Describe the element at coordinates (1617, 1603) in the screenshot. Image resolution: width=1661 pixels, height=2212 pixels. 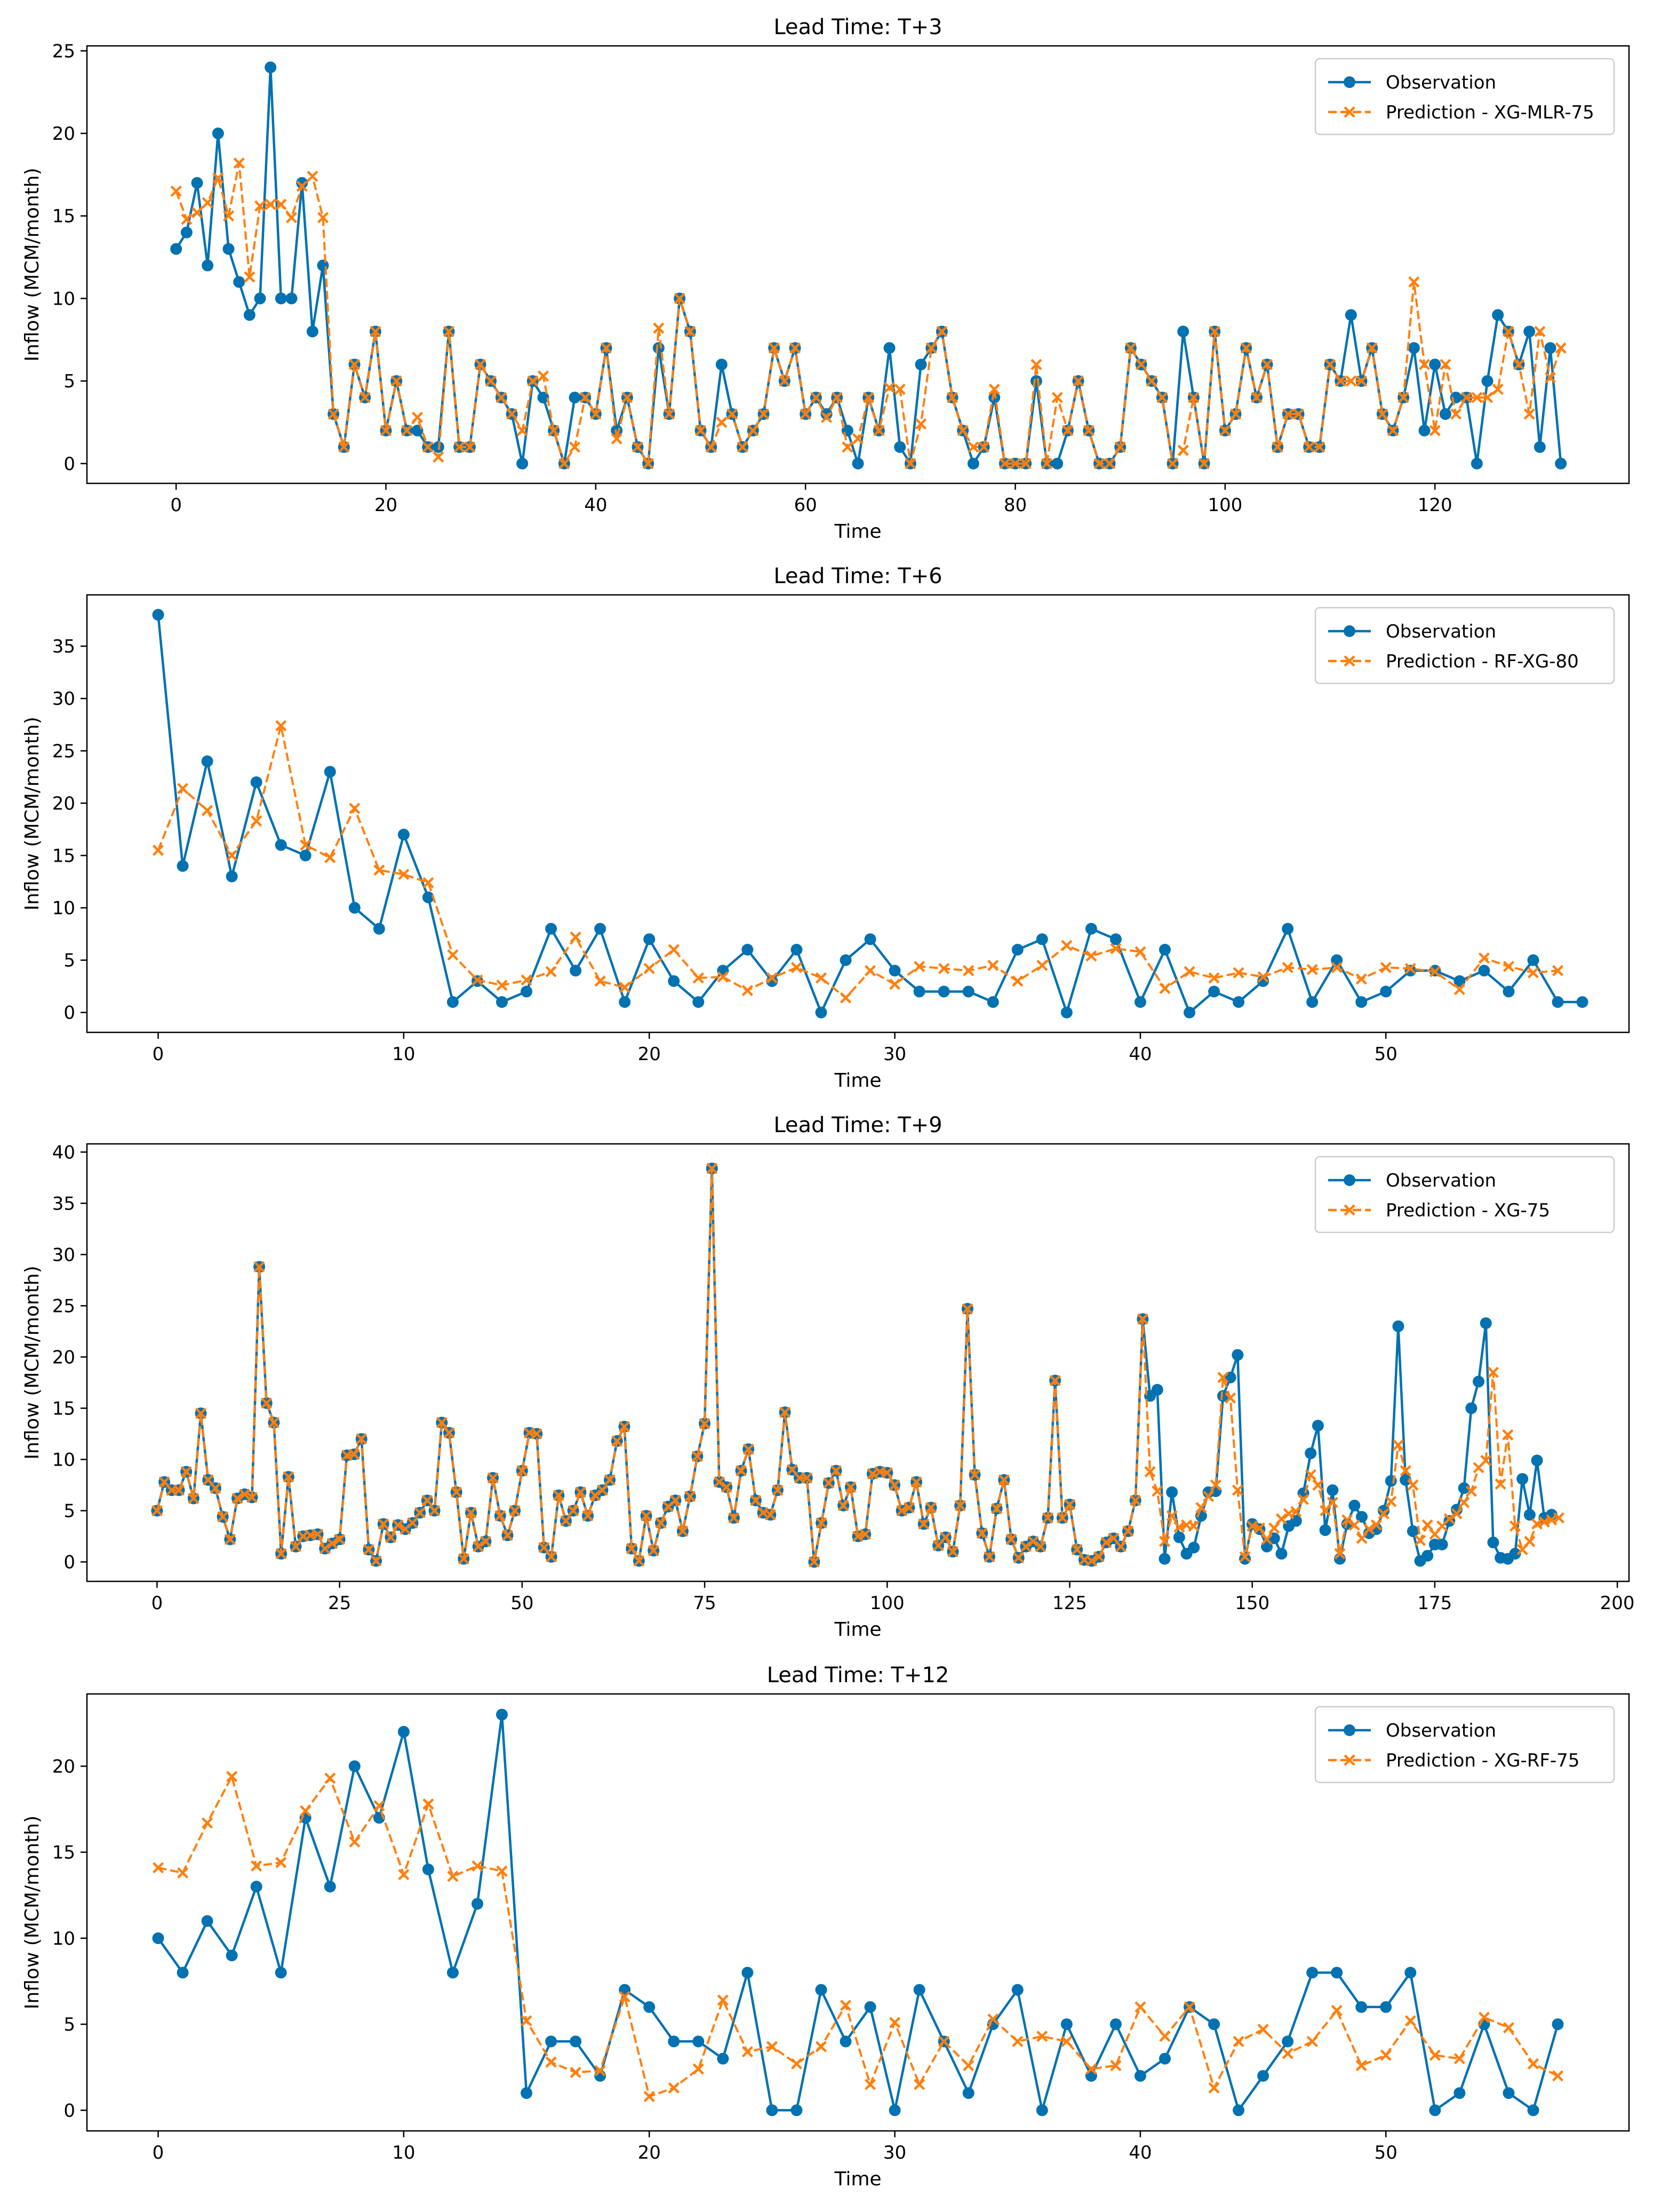
I see `x-tick-label: 200` at that location.